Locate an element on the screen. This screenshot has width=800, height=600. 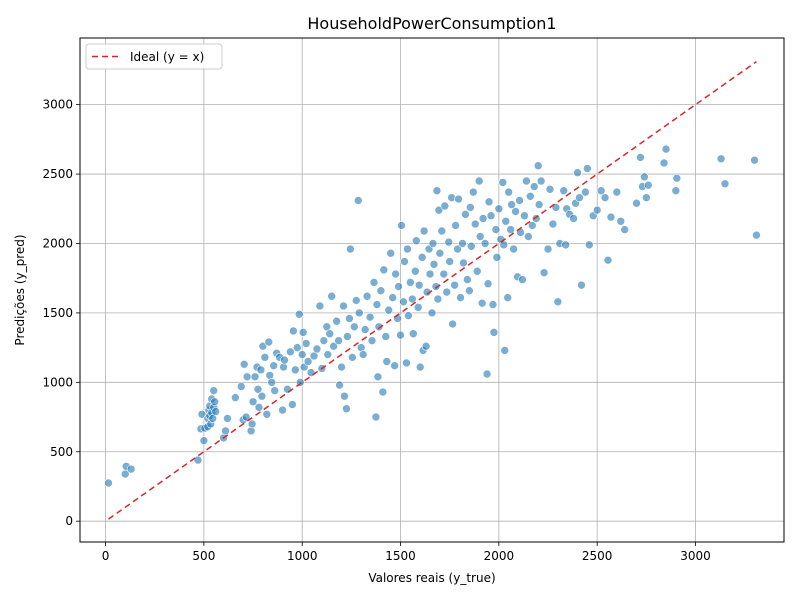
x-tick-label: 3000 is located at coordinates (695, 556).